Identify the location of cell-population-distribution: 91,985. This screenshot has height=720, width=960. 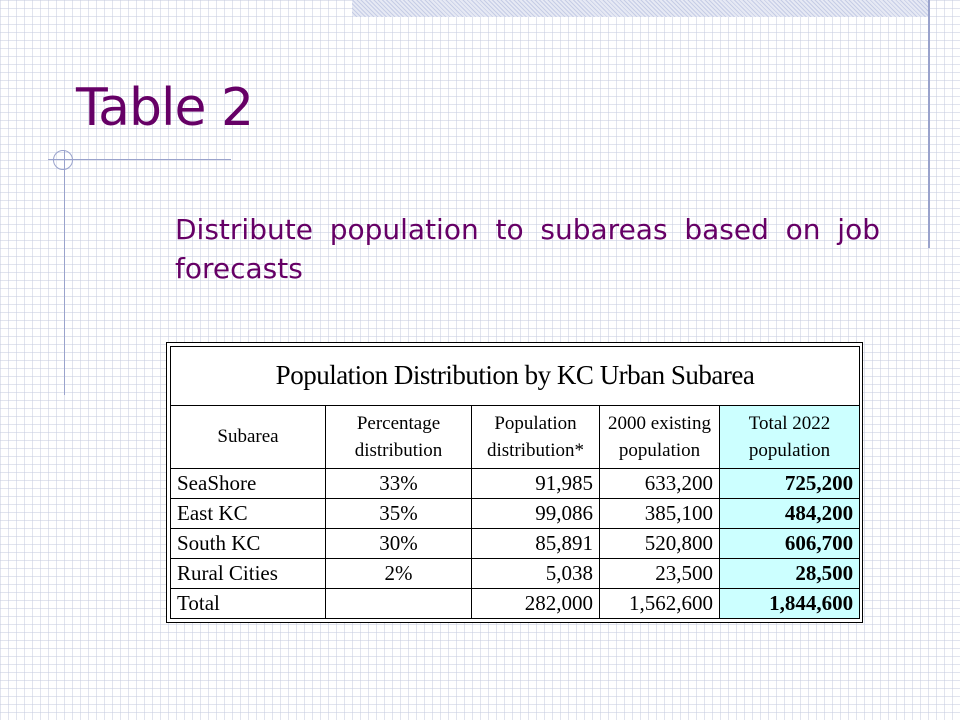
(535, 483).